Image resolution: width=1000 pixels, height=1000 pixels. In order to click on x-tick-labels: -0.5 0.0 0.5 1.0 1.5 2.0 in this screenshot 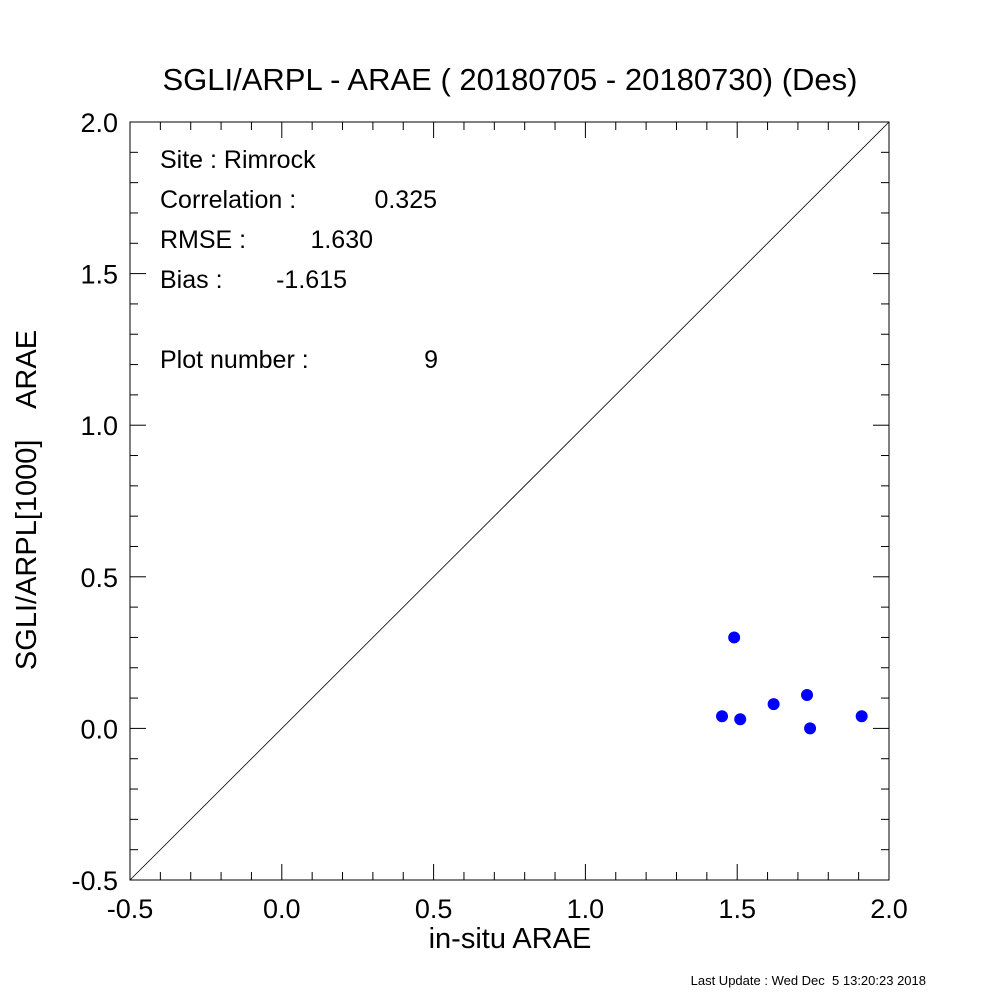, I will do `click(507, 909)`.